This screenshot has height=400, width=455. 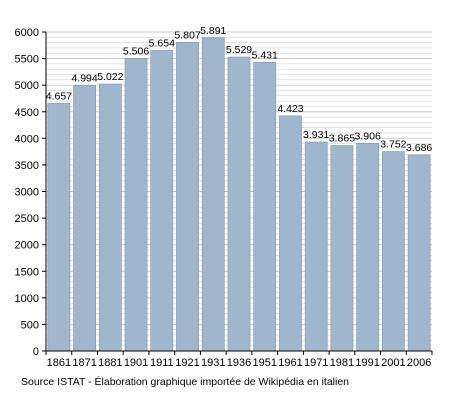 I want to click on data-label: 3.931, so click(x=316, y=135).